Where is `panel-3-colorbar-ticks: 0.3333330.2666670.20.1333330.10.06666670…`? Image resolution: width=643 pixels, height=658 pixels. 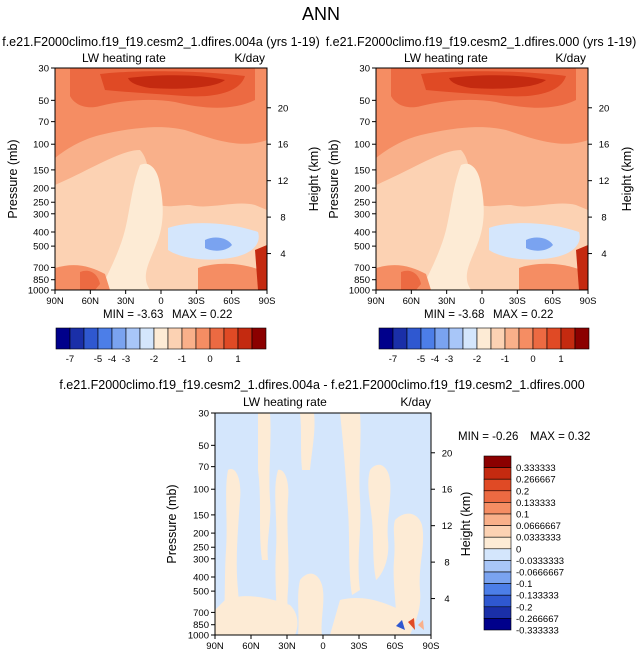 panel-3-colorbar-ticks: 0.3333330.2666670.20.1333330.10.06666670… is located at coordinates (540, 549).